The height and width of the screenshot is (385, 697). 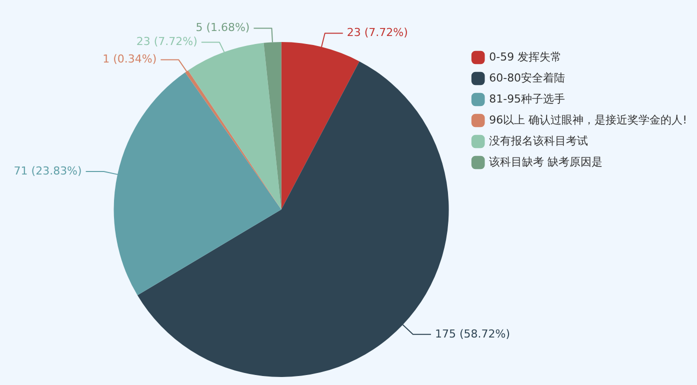 I want to click on legend-label: 0-59 发挥失常, so click(x=525, y=57).